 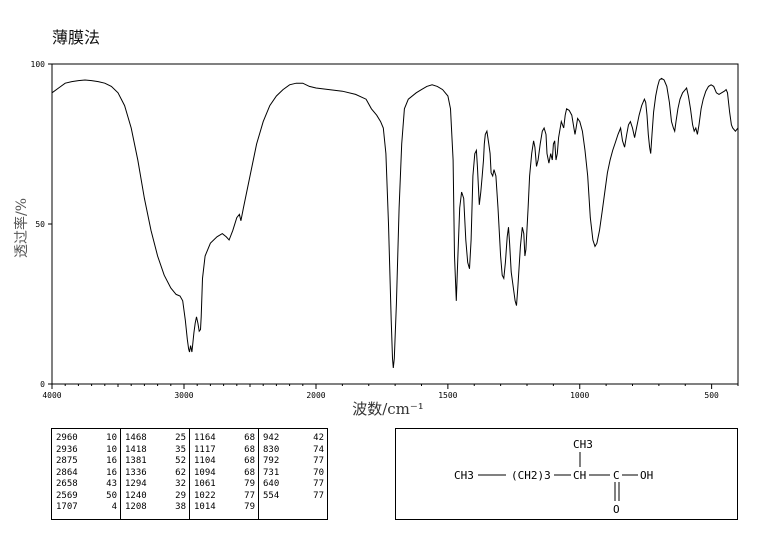 What do you see at coordinates (155, 508) in the screenshot?
I see `peak-row: 1208 38` at bounding box center [155, 508].